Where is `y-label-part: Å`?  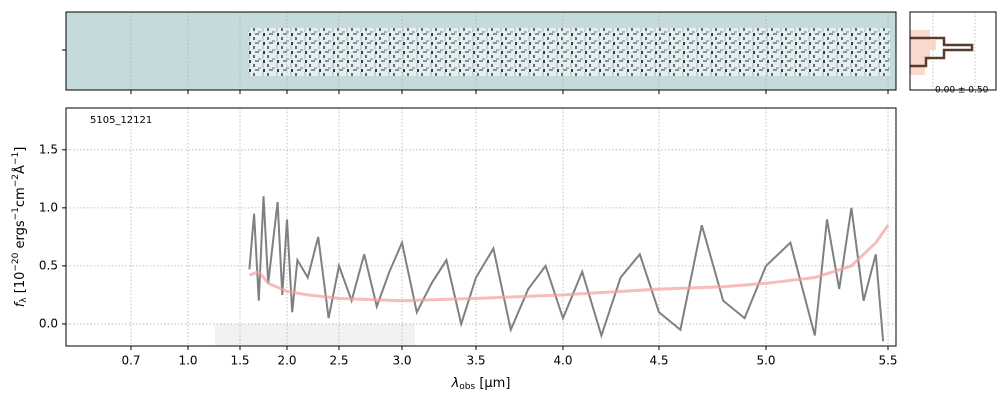
y-label-part: Å is located at coordinates (20, 169).